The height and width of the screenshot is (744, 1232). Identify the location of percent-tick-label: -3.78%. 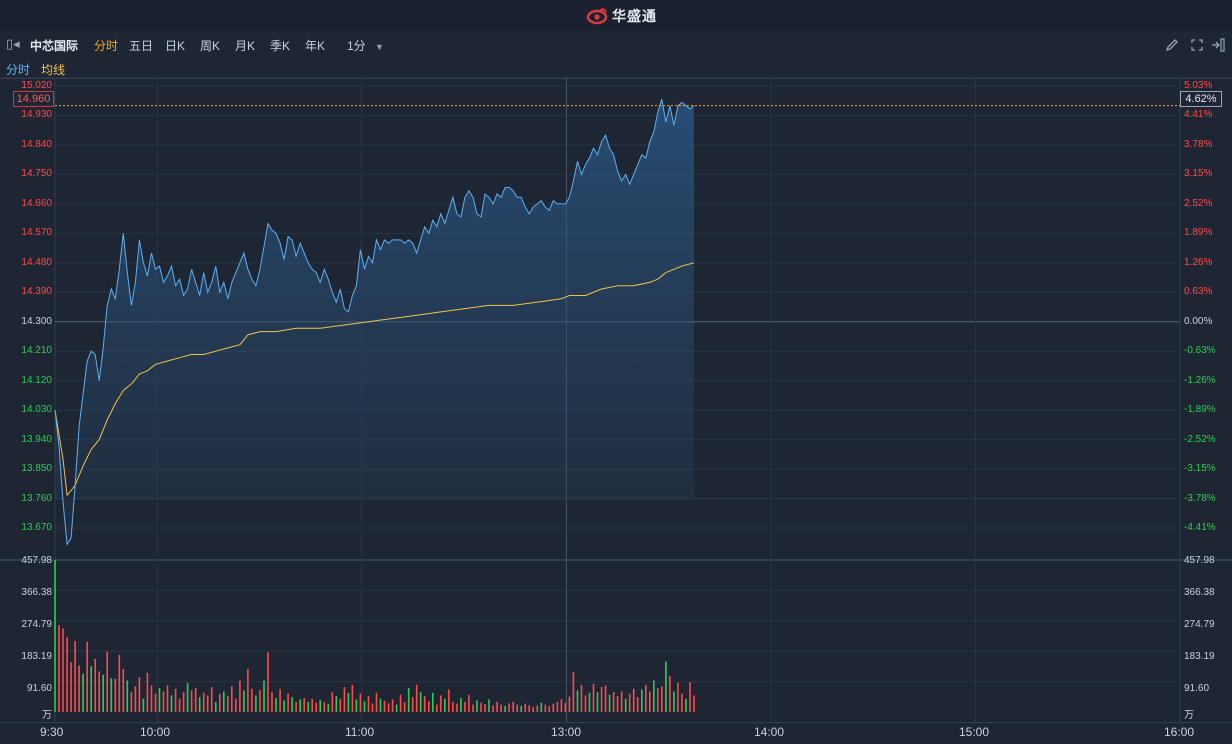
(1200, 498).